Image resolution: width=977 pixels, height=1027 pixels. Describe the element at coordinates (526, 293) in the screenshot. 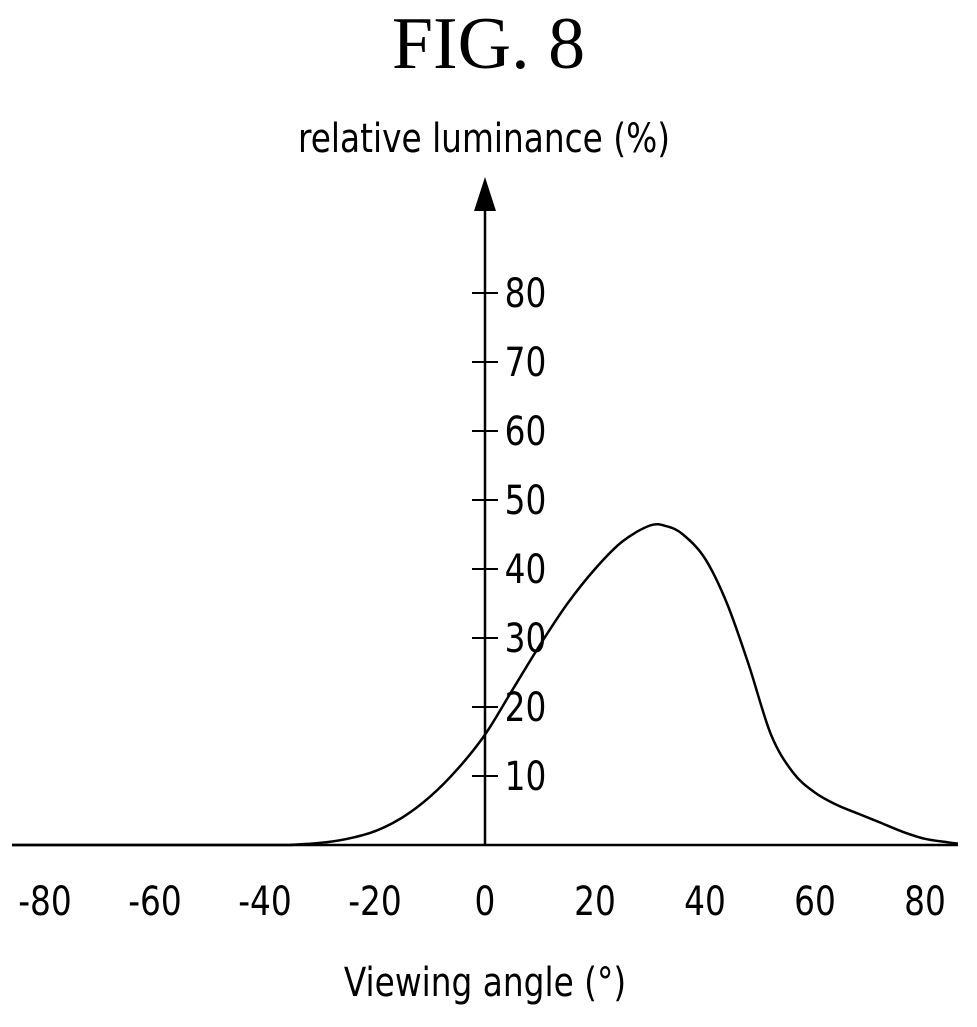

I see `y-tick-label: 80` at that location.